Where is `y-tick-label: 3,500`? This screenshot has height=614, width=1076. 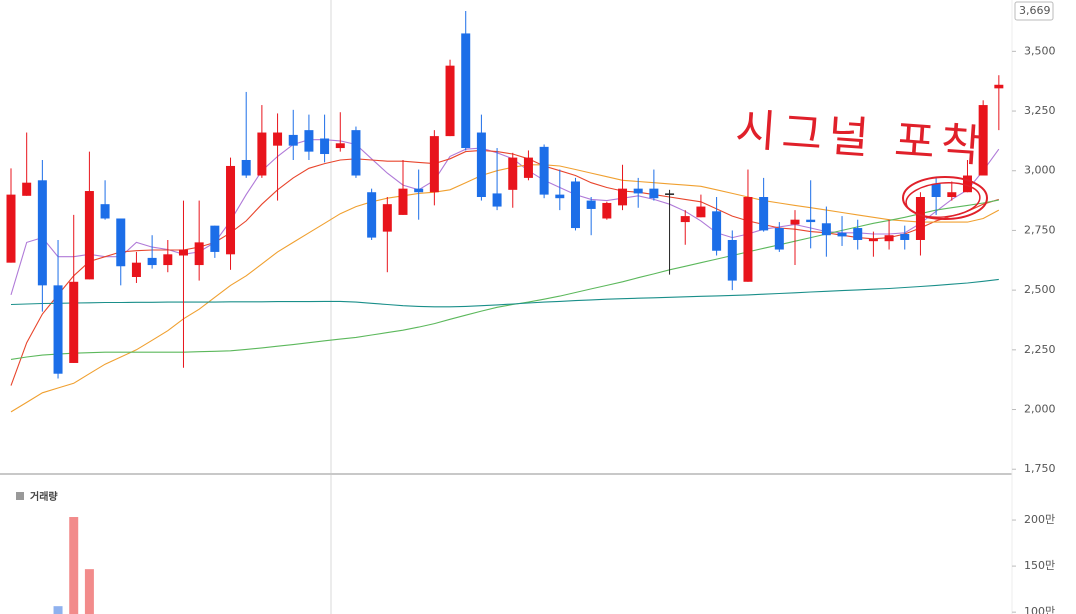 y-tick-label: 3,500 is located at coordinates (1040, 50).